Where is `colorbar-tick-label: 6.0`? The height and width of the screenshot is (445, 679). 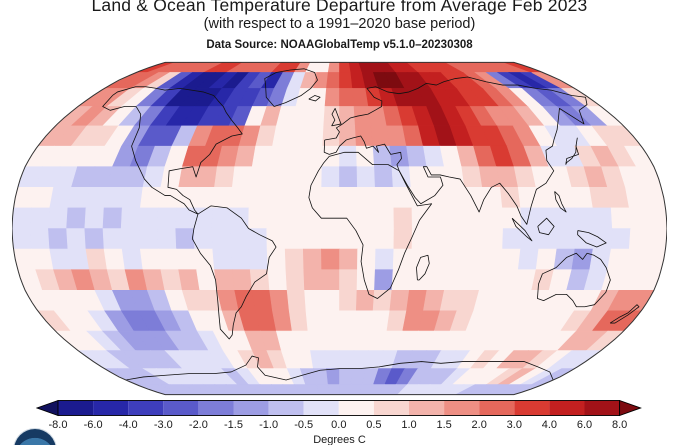
colorbar-tick-label: 6.0 is located at coordinates (584, 425).